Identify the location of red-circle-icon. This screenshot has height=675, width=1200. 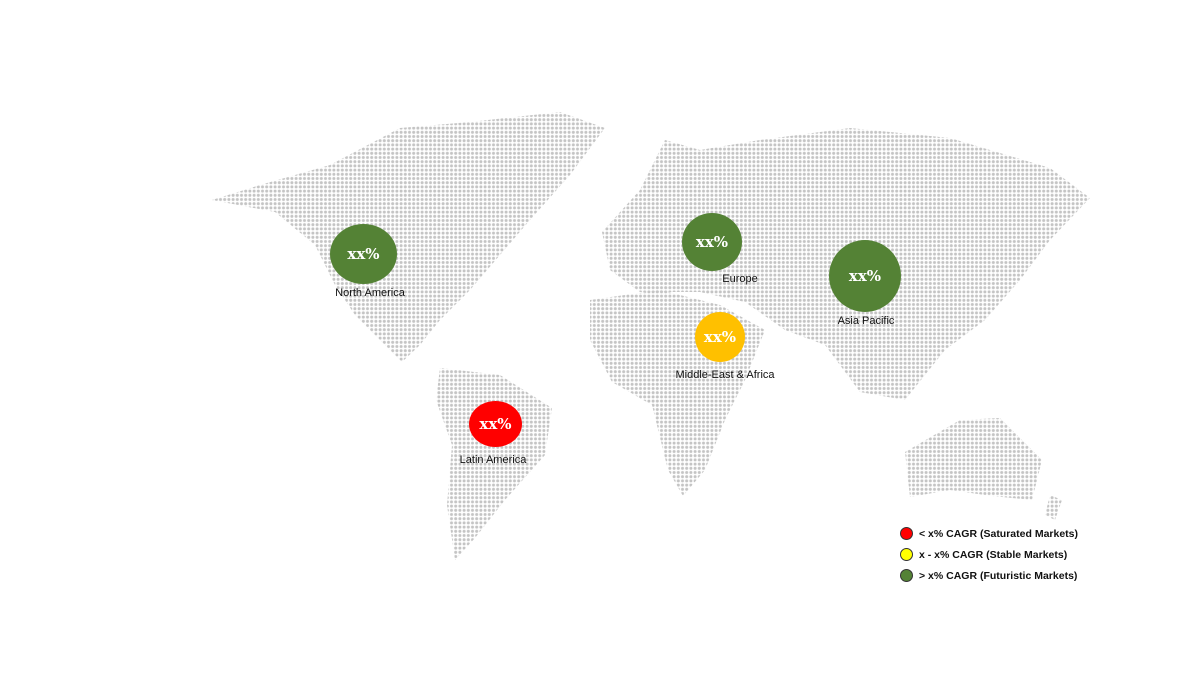
(906, 533).